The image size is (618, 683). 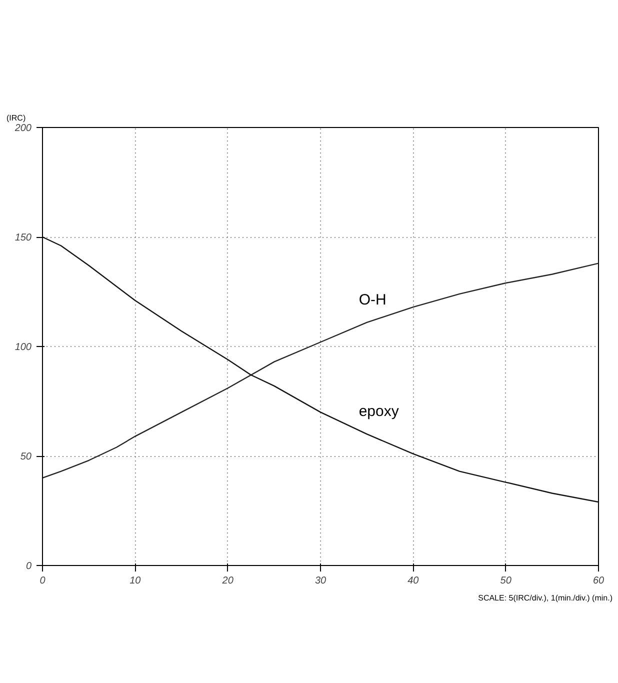 I want to click on x-tick-label: 10, so click(x=136, y=581).